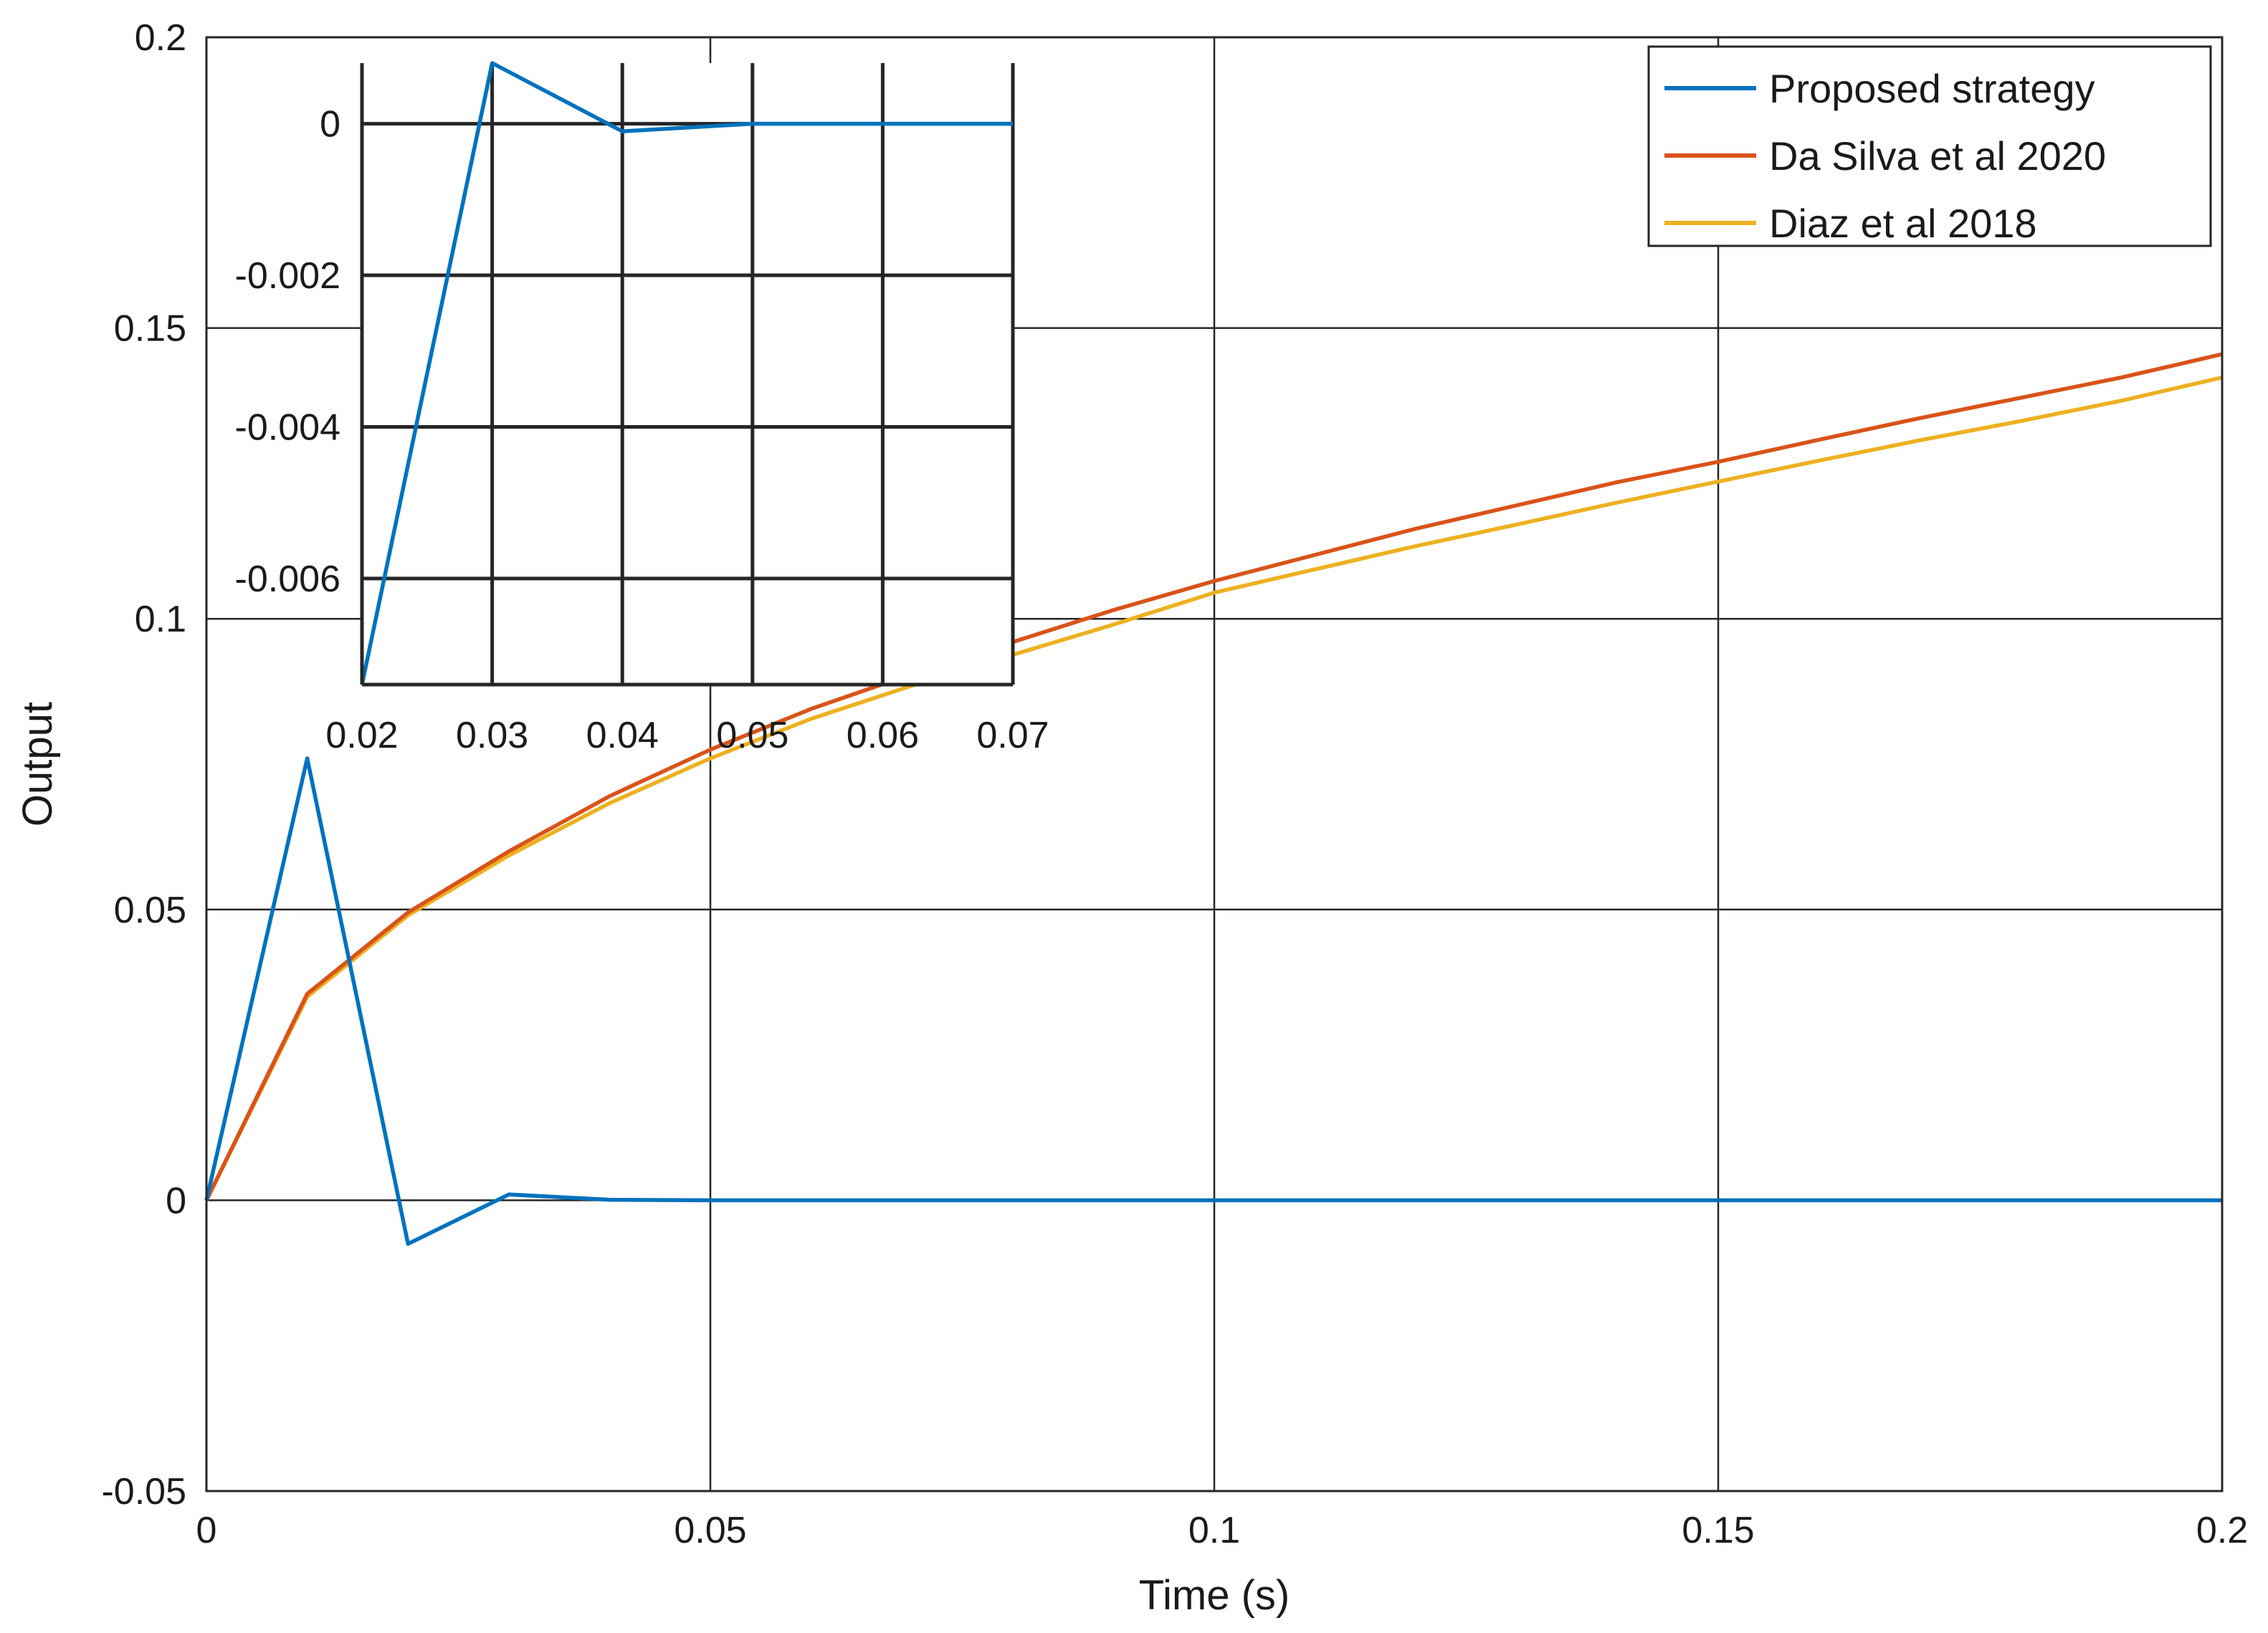 The image size is (2268, 1633). Describe the element at coordinates (143, 1492) in the screenshot. I see `main-y-tick-label: -0.05` at that location.